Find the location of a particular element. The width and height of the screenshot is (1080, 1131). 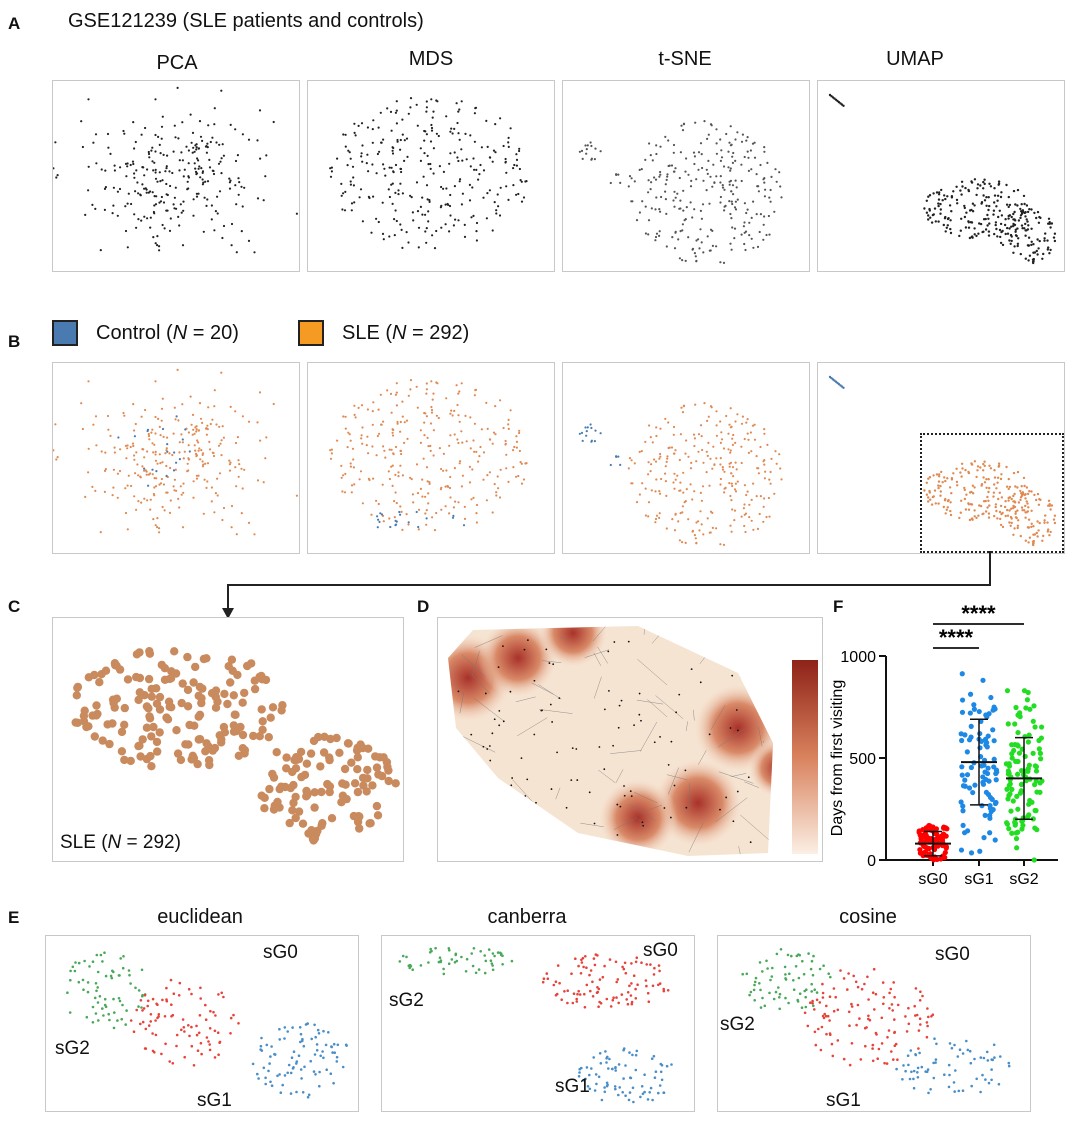

legend-sle-swatch is located at coordinates (311, 333).